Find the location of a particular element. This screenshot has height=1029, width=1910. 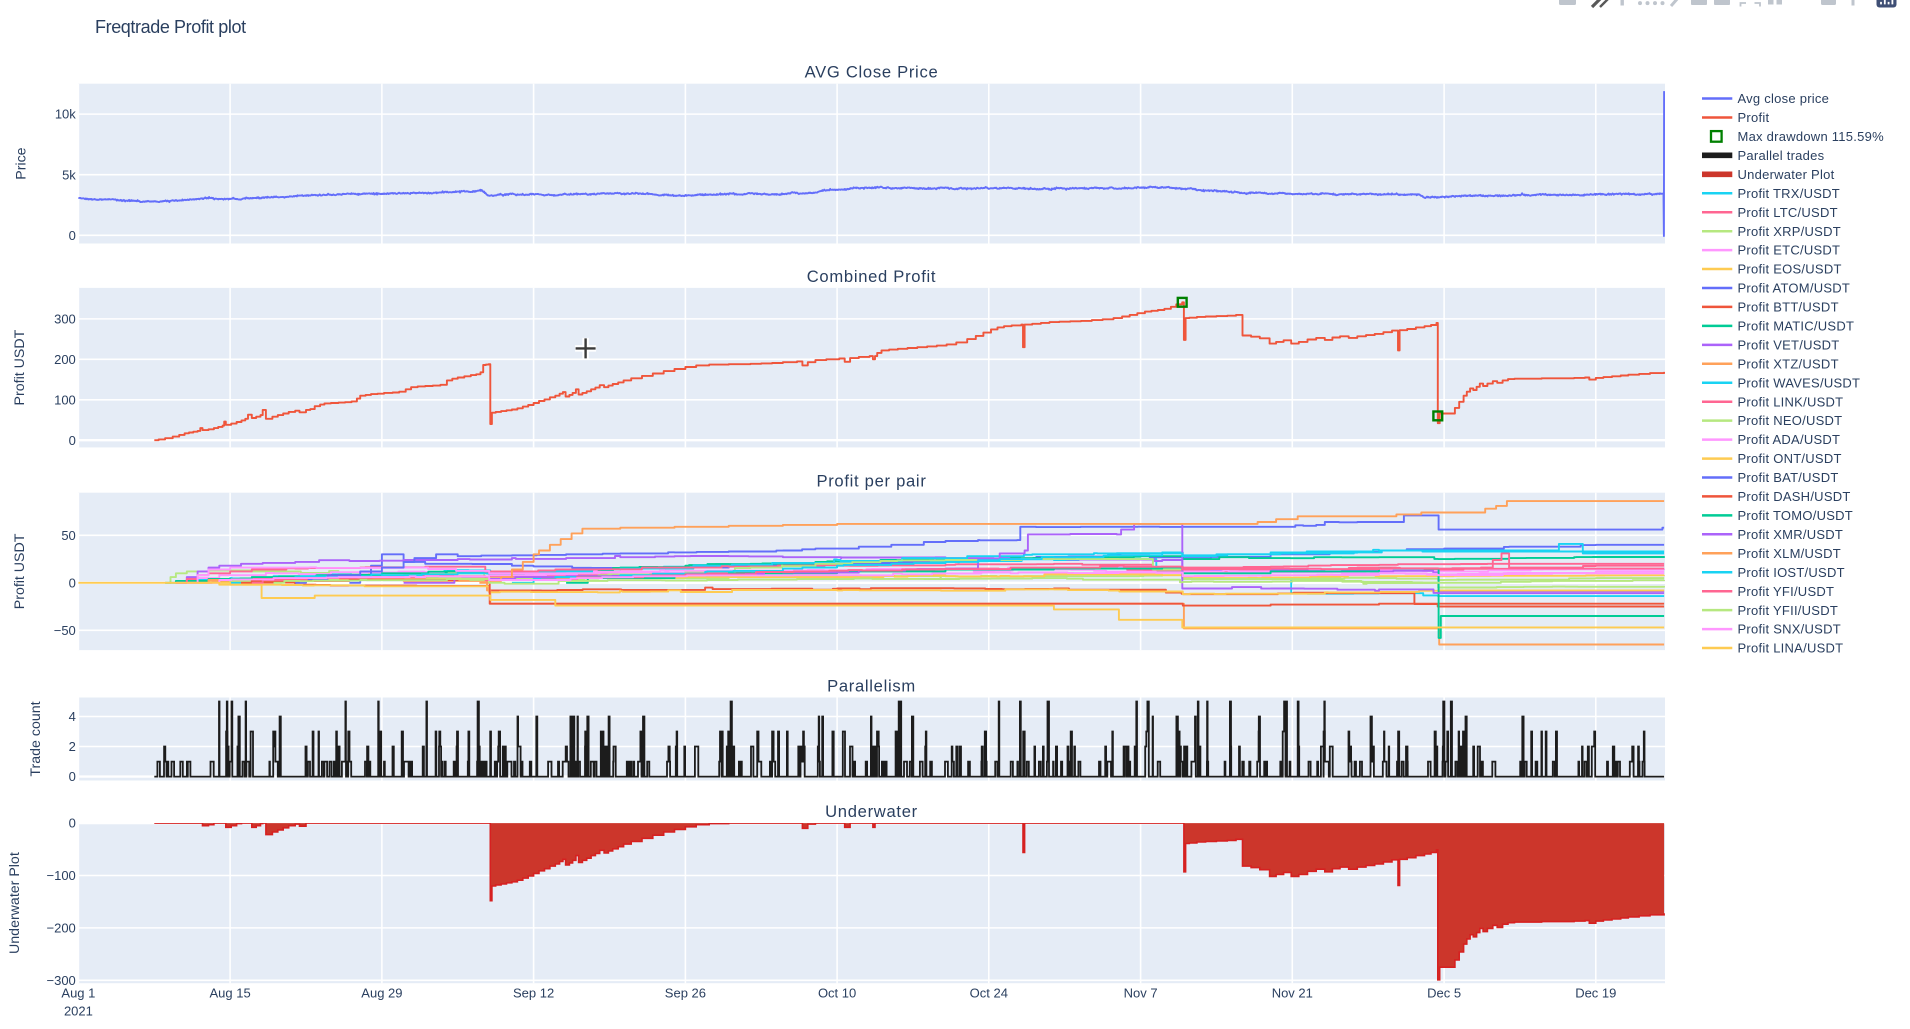

svg-text: Sep 26 is located at coordinates (685, 993).